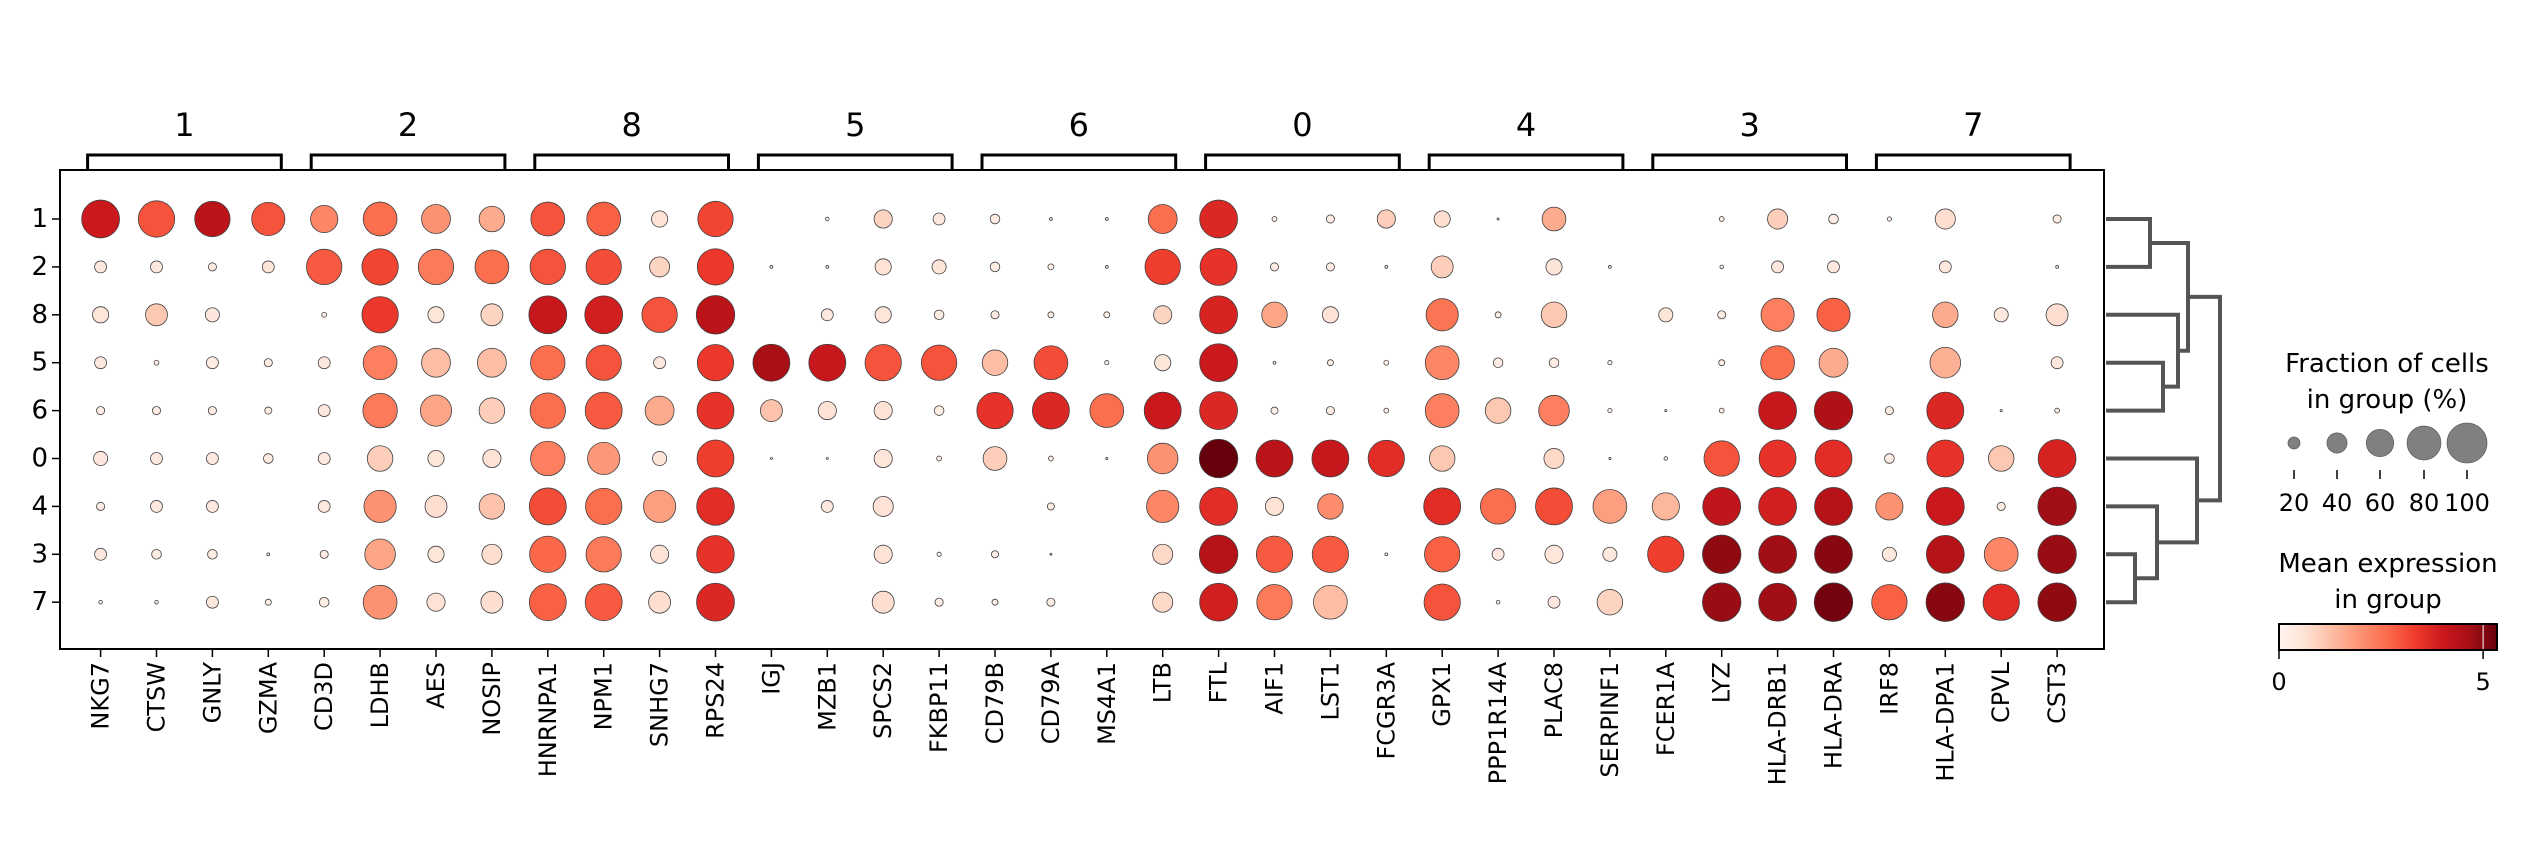 The width and height of the screenshot is (2544, 856). Describe the element at coordinates (1833, 554) in the screenshot. I see `dot-3-HLA-DRA` at that location.